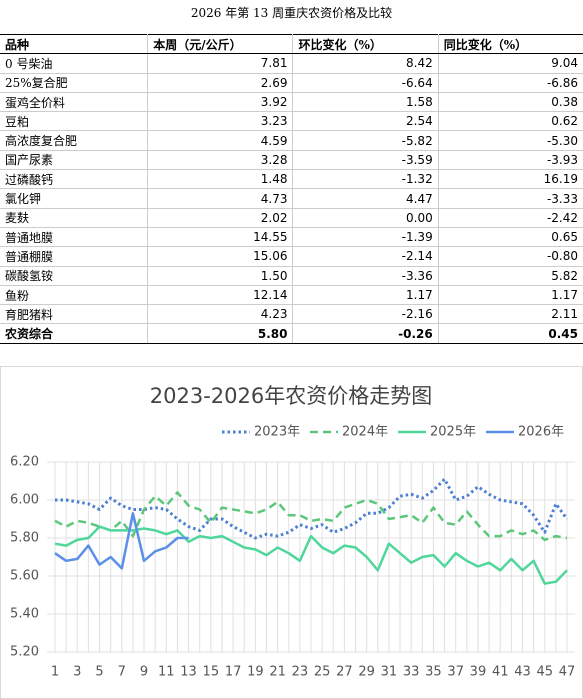 Image resolution: width=583 pixels, height=699 pixels. I want to click on x-tick-label: 21, so click(277, 672).